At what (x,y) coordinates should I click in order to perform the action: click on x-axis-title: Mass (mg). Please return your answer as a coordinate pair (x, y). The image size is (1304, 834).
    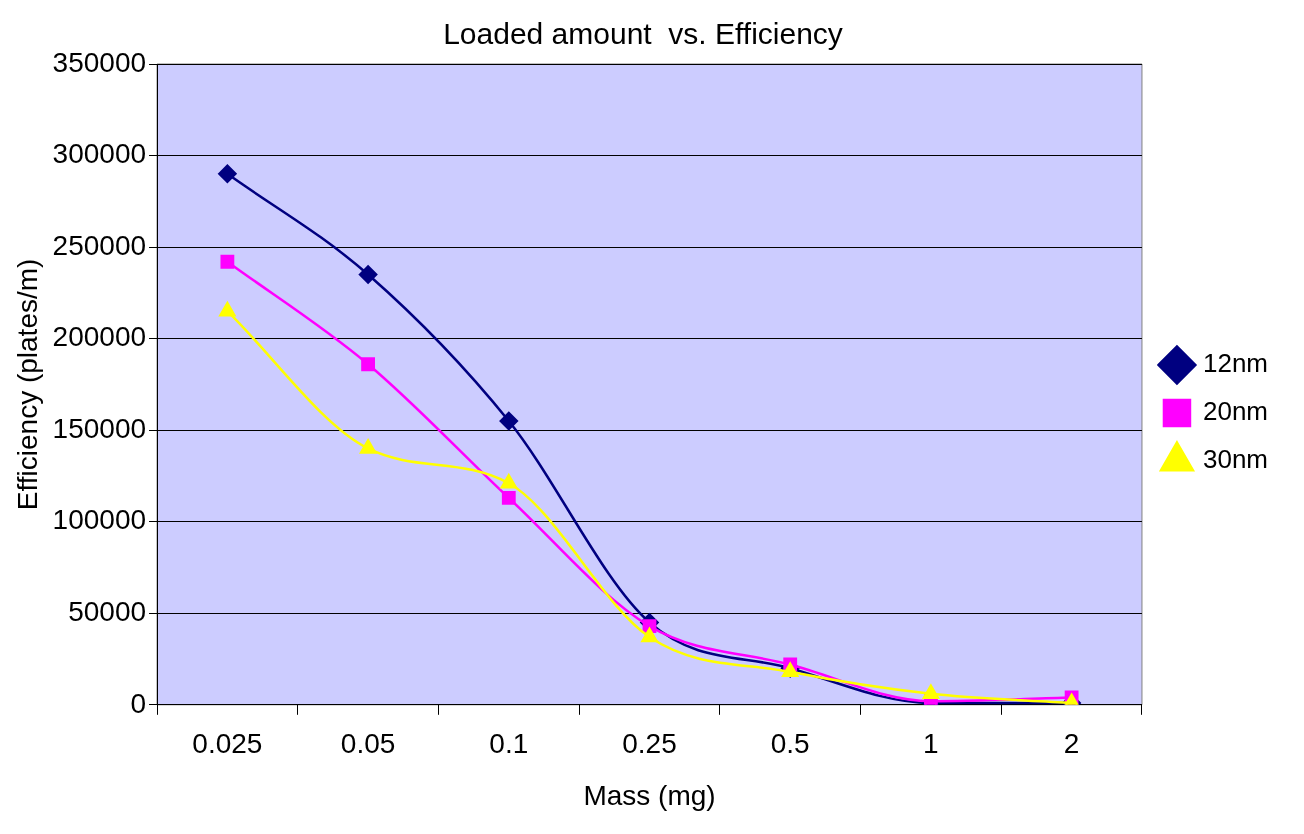
    Looking at the image, I should click on (649, 795).